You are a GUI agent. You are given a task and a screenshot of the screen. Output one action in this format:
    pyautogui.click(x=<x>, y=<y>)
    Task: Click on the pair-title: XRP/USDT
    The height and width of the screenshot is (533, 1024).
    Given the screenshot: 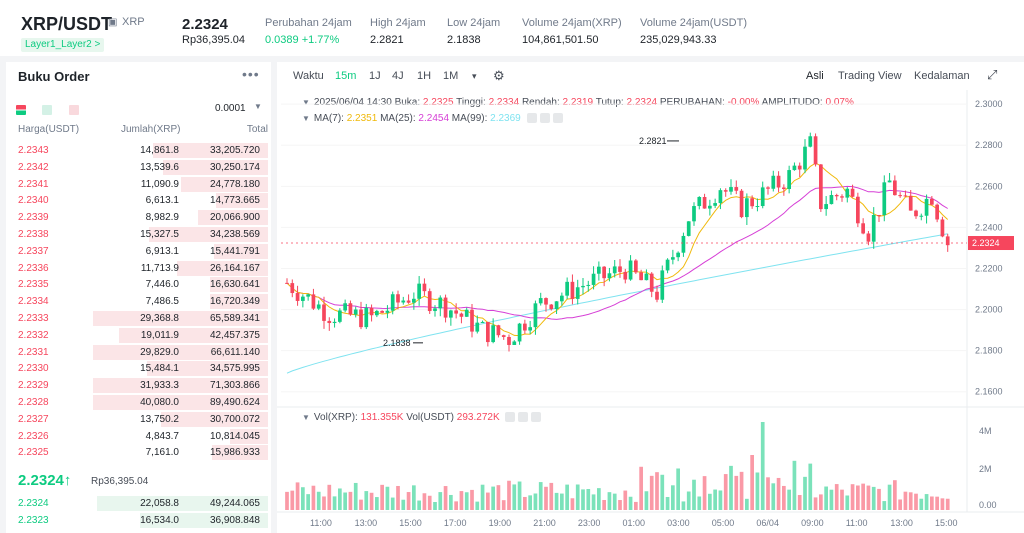 What is the action you would take?
    pyautogui.click(x=67, y=24)
    